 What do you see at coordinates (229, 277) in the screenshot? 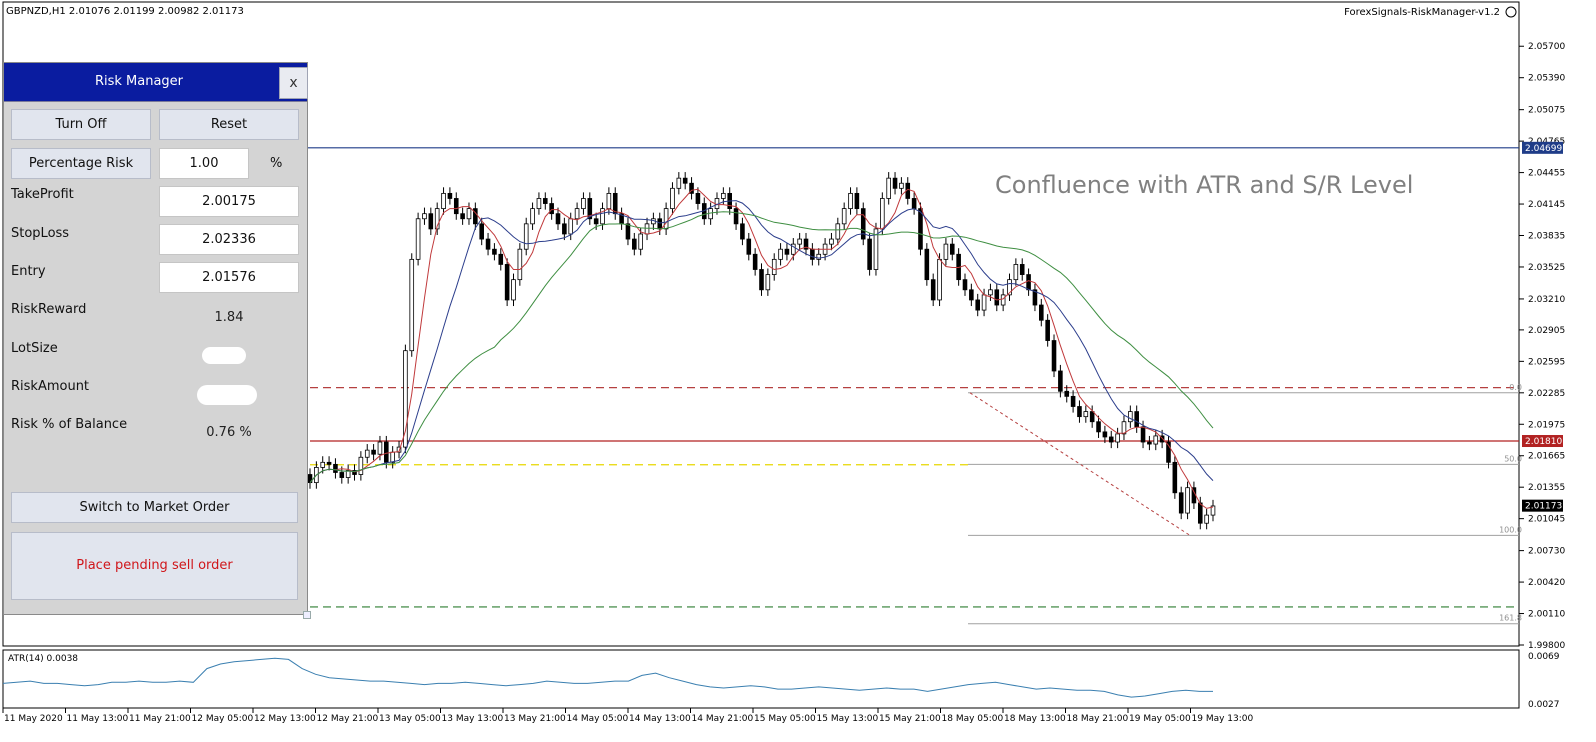
I see `entry-field: 2.01576` at bounding box center [229, 277].